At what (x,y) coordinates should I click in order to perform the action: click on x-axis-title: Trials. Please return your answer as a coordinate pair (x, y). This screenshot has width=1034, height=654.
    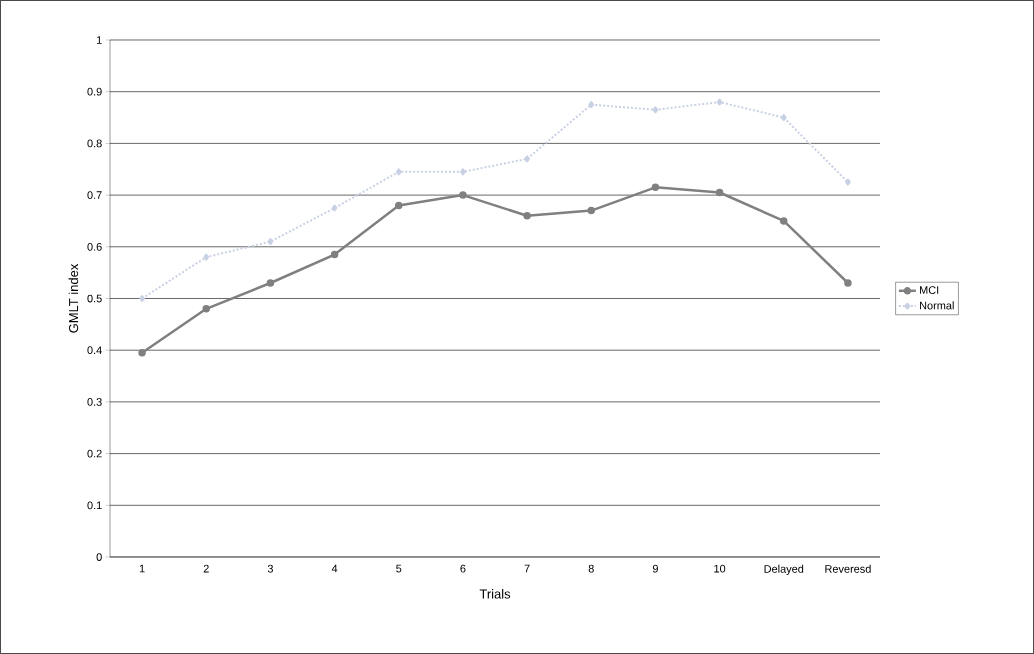
    Looking at the image, I should click on (495, 594).